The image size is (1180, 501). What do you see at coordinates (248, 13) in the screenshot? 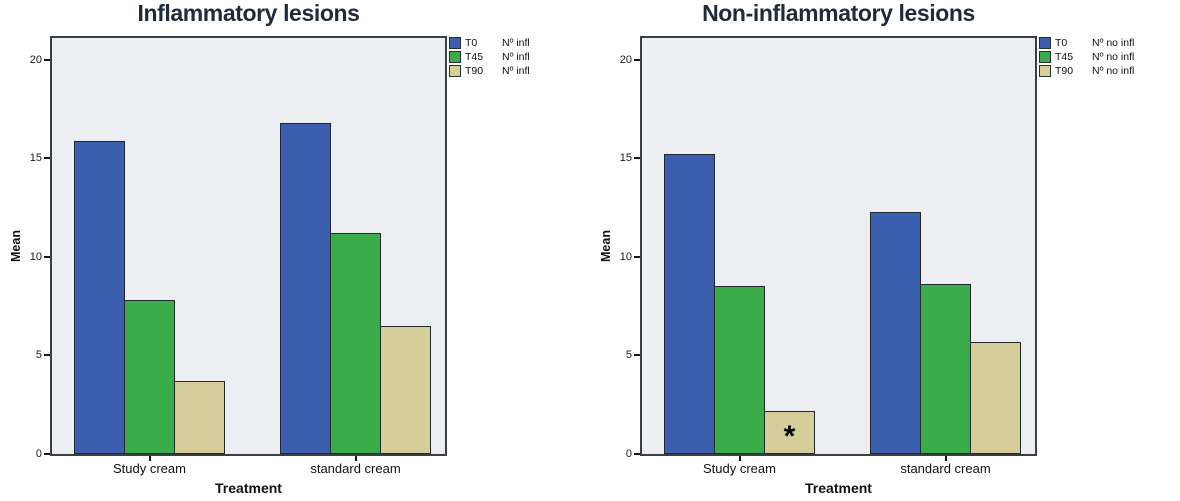
I see `chart-title: Inflammatory lesions` at bounding box center [248, 13].